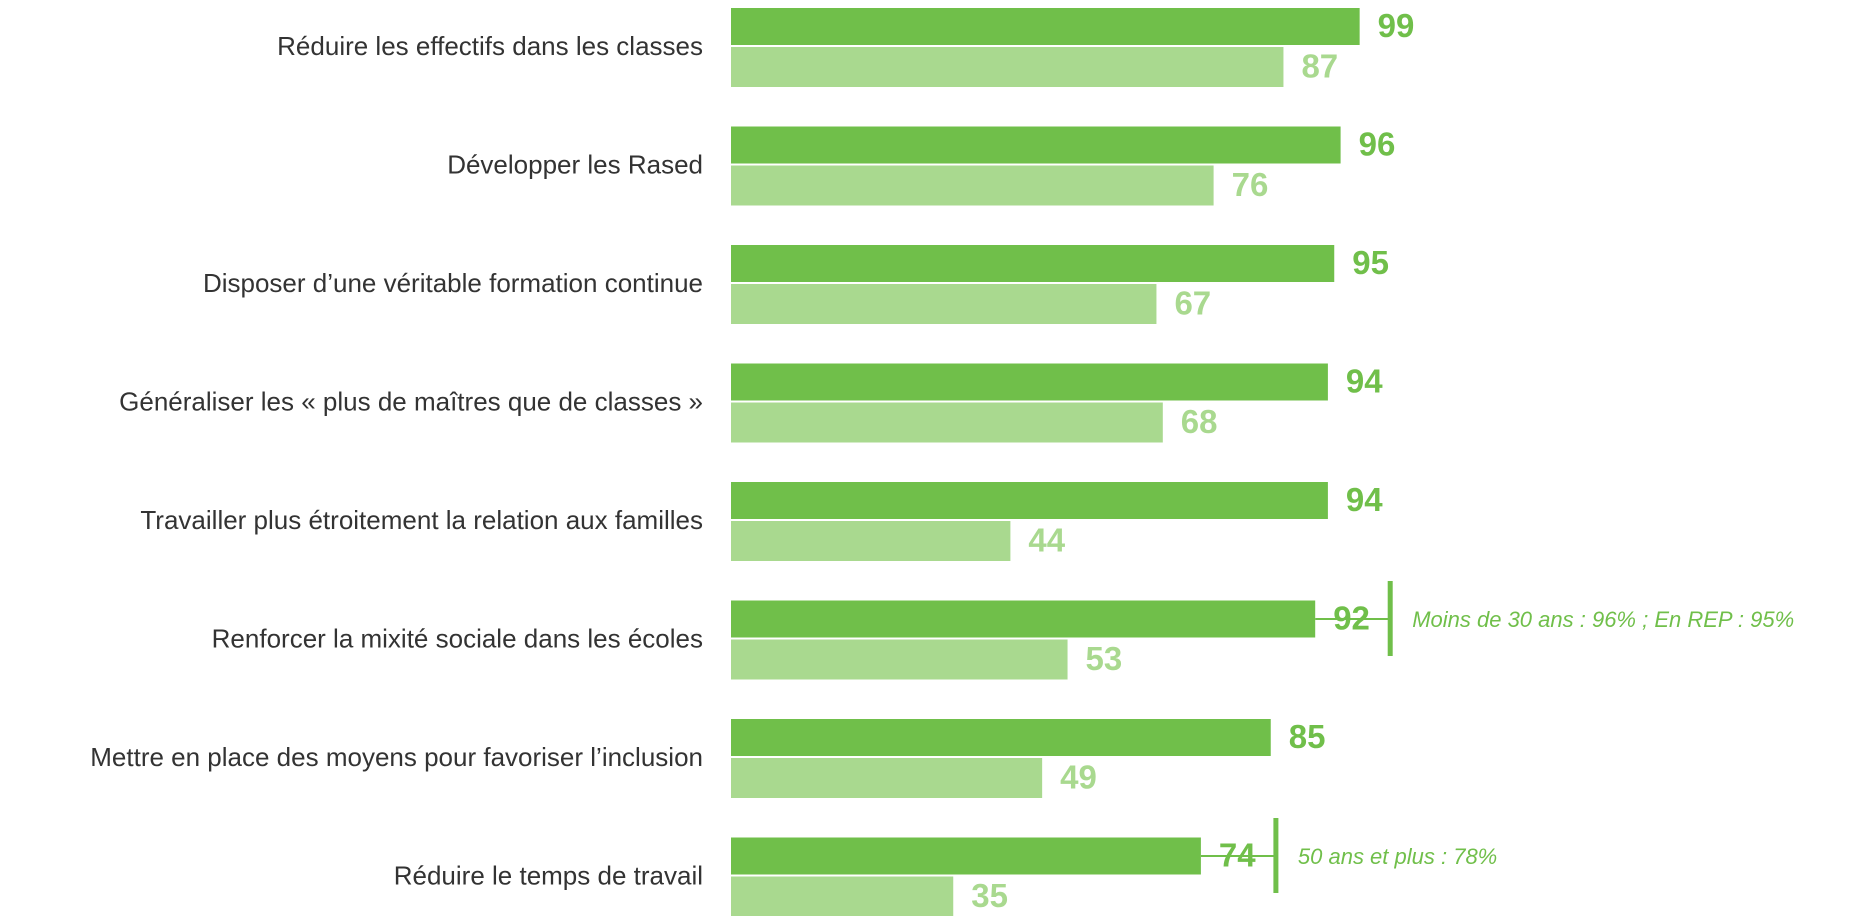 The height and width of the screenshot is (916, 1873). What do you see at coordinates (989, 895) in the screenshot?
I see `value-label: 35` at bounding box center [989, 895].